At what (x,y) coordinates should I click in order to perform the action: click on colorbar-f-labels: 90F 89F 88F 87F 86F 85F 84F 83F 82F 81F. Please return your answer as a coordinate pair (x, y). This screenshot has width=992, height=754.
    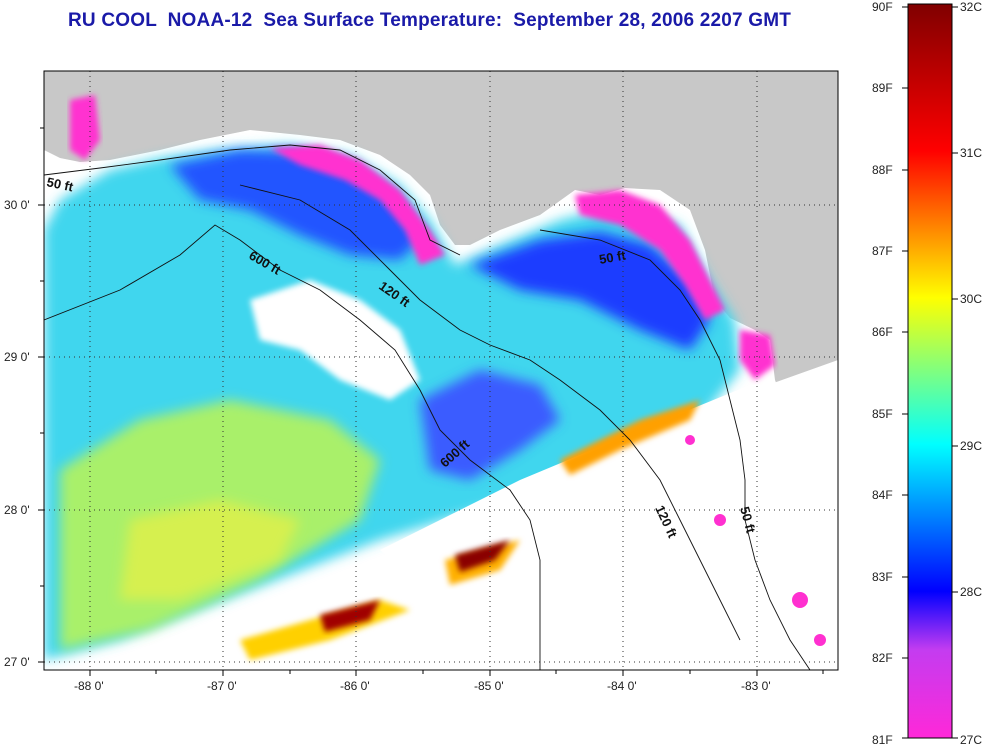
    Looking at the image, I should click on (882, 373).